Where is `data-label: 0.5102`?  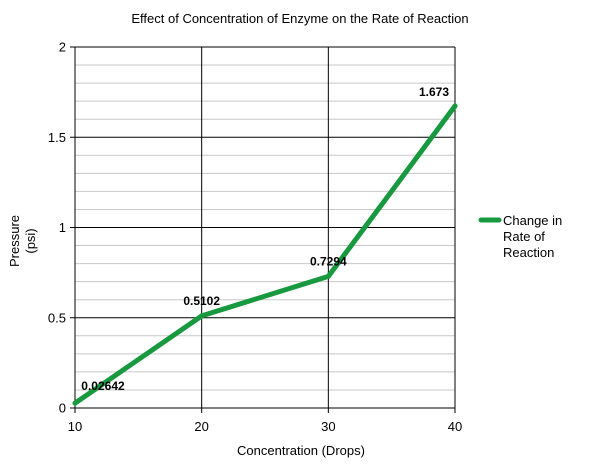
data-label: 0.5102 is located at coordinates (201, 301).